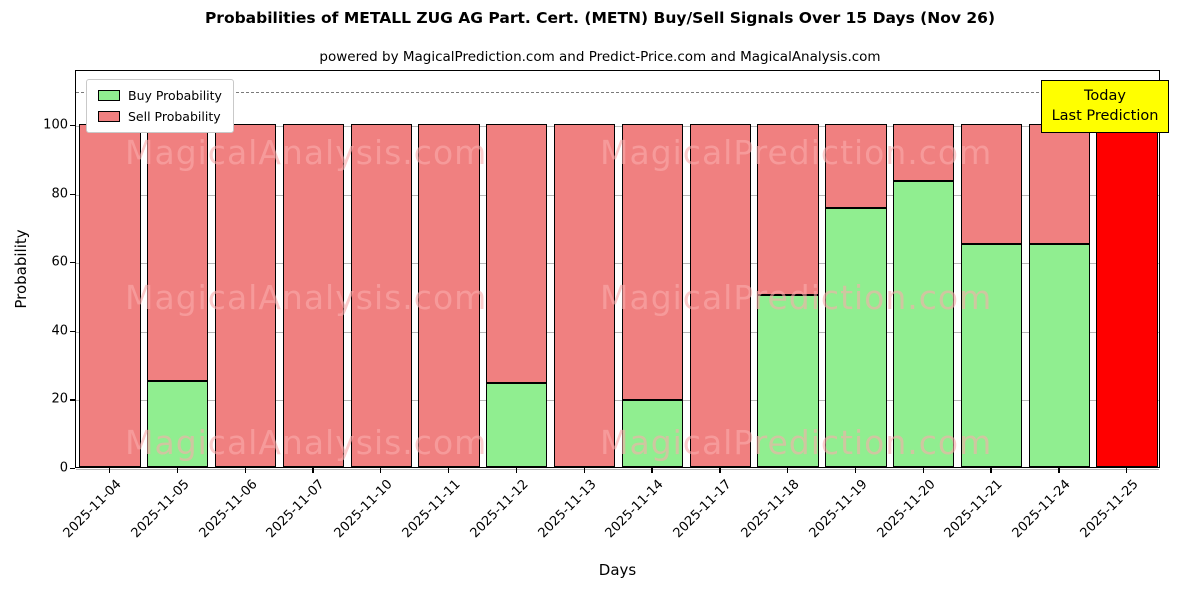  What do you see at coordinates (906, 509) in the screenshot?
I see `x-tick-label: 2025-11-20` at bounding box center [906, 509].